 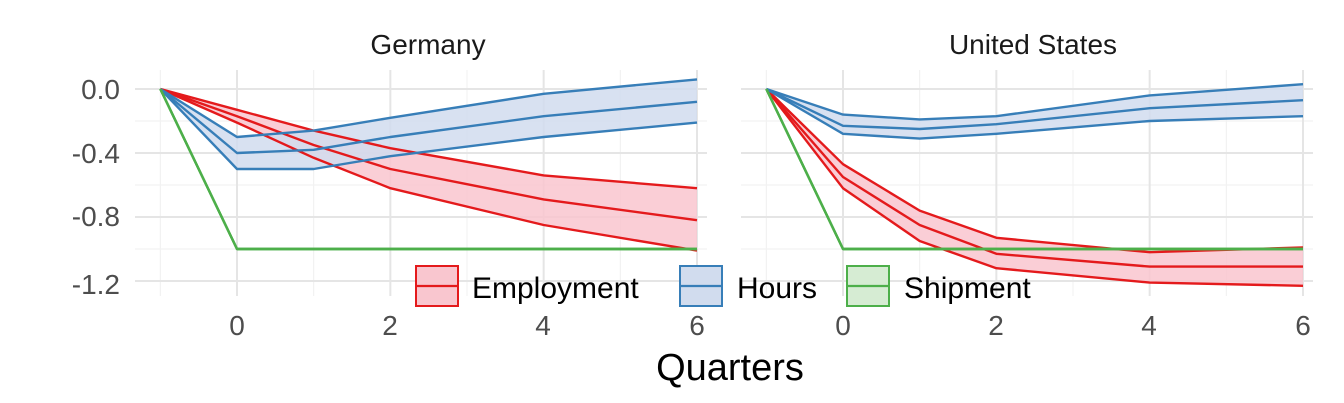 What do you see at coordinates (730, 368) in the screenshot?
I see `x-axis-title: Quarters` at bounding box center [730, 368].